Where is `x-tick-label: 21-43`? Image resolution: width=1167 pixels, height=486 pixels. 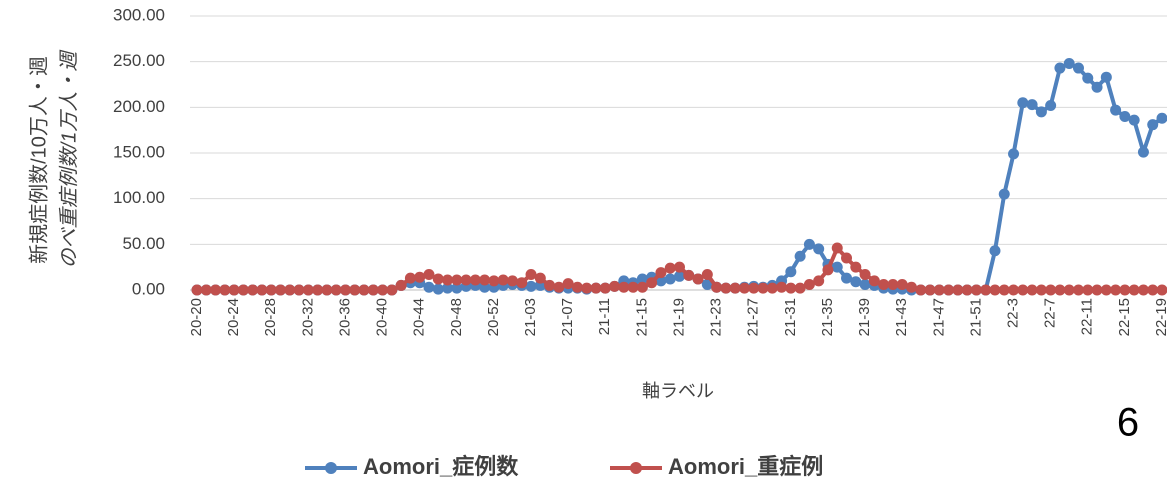 x-tick-label: 21-43 is located at coordinates (901, 317).